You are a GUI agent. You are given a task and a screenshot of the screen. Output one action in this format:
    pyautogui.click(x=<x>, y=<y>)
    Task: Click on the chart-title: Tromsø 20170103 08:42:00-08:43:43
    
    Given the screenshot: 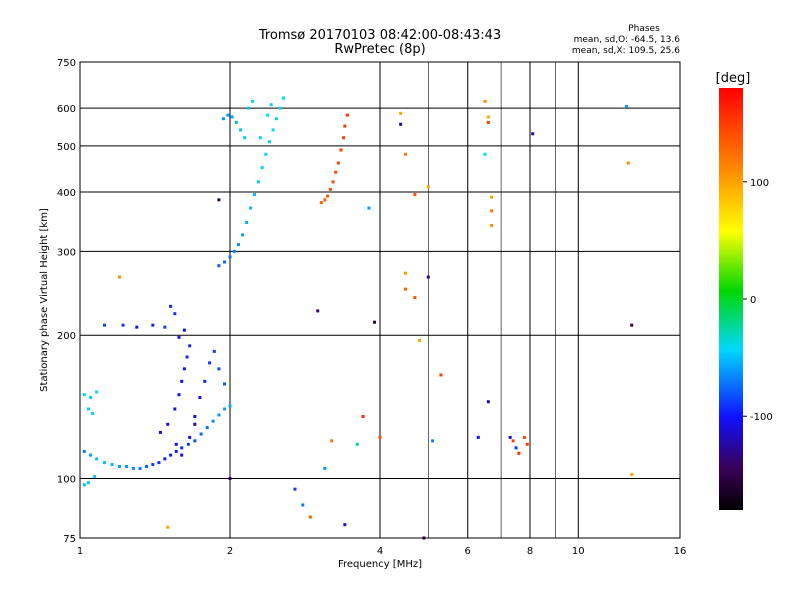 What is the action you would take?
    pyautogui.click(x=379, y=35)
    